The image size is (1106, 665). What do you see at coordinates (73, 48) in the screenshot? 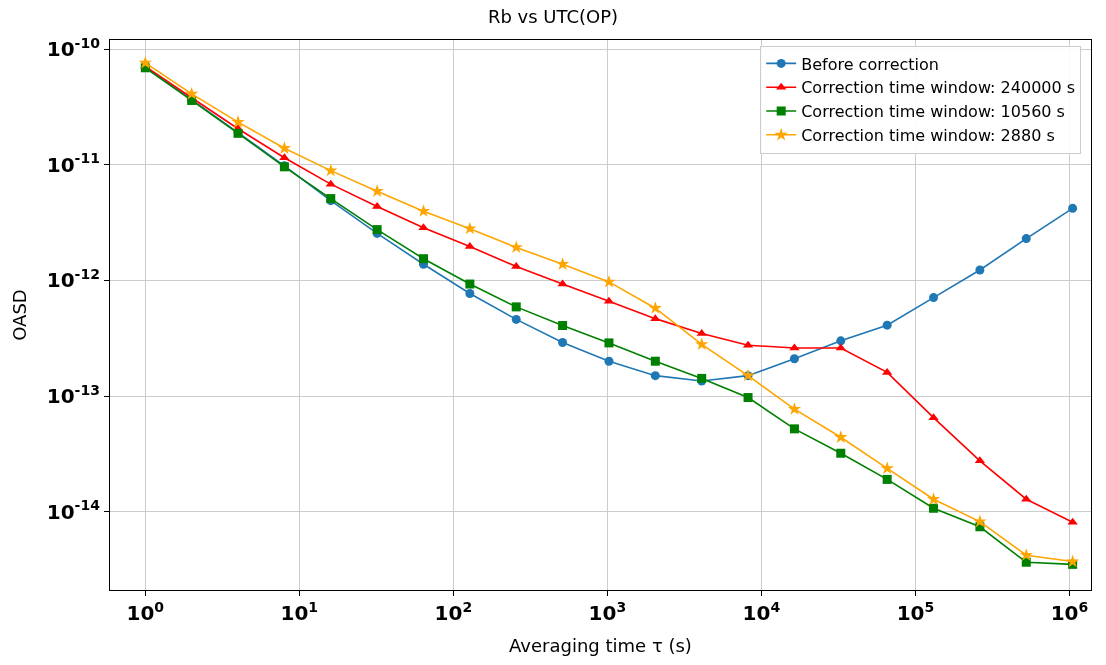
I see `y-tick-label: 10$^{-10}$` at bounding box center [73, 48].